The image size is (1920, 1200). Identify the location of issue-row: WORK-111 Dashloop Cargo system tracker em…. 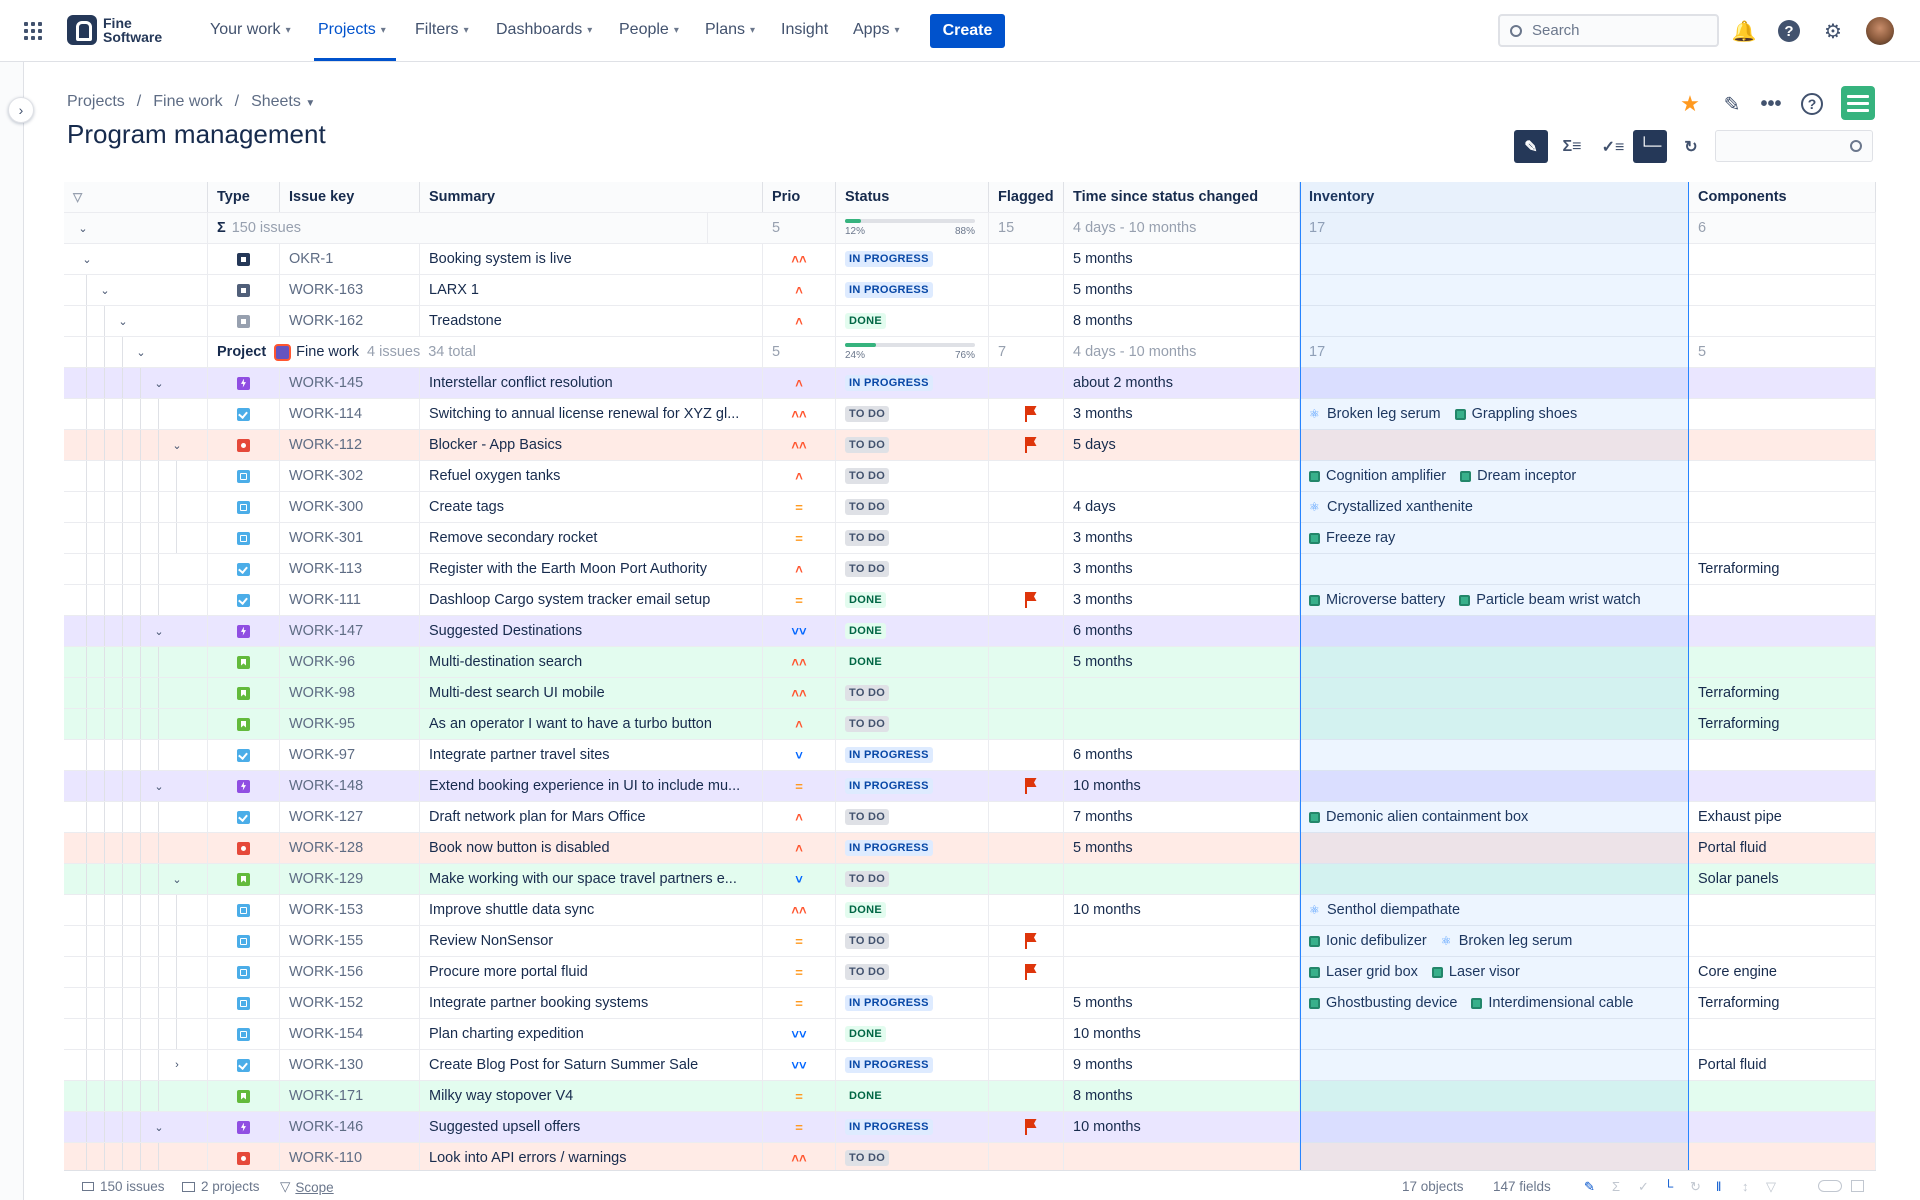
(970, 600).